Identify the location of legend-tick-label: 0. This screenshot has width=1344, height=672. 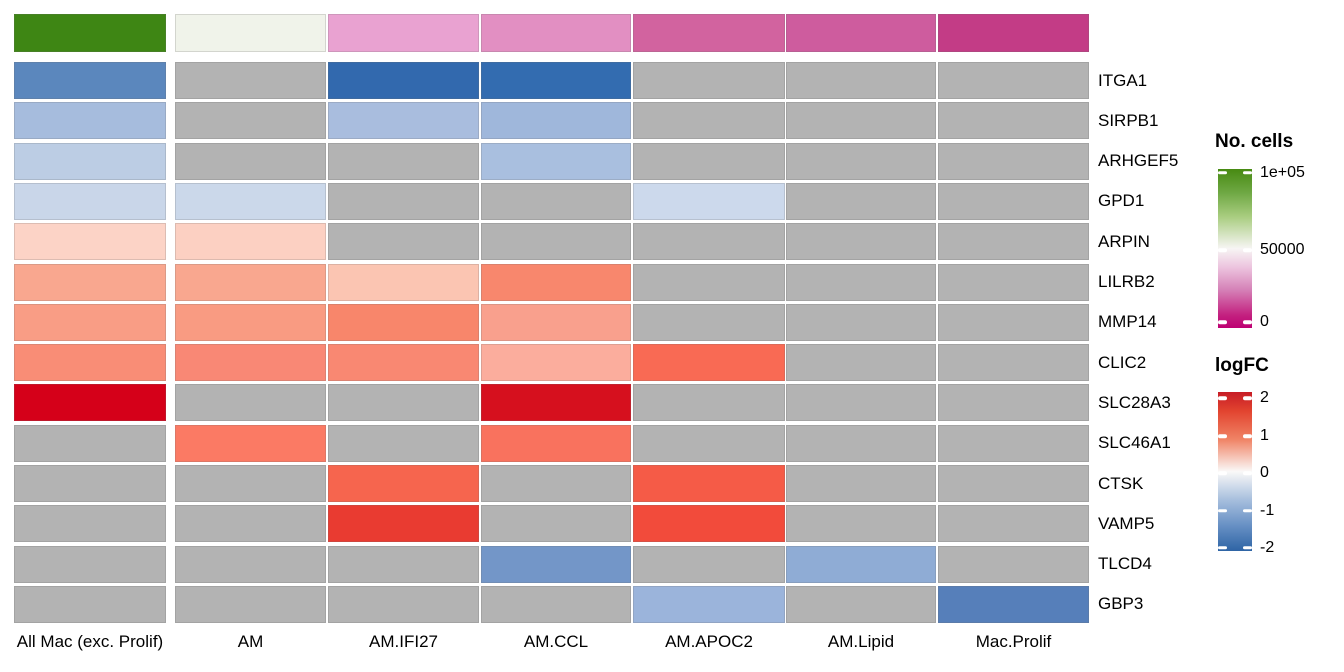
(1264, 472).